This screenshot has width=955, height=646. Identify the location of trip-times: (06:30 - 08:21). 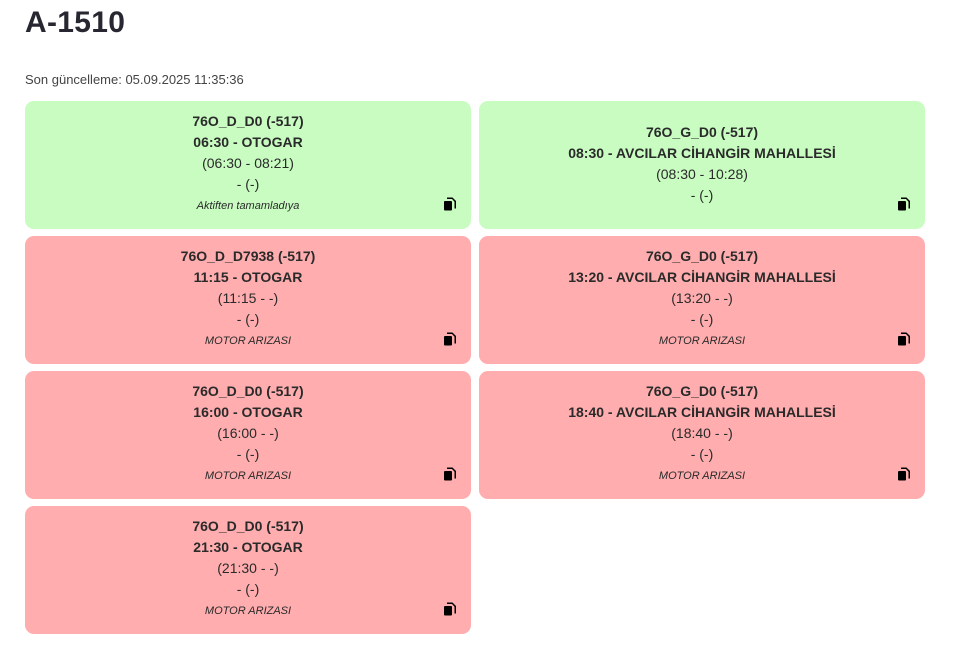
(248, 163).